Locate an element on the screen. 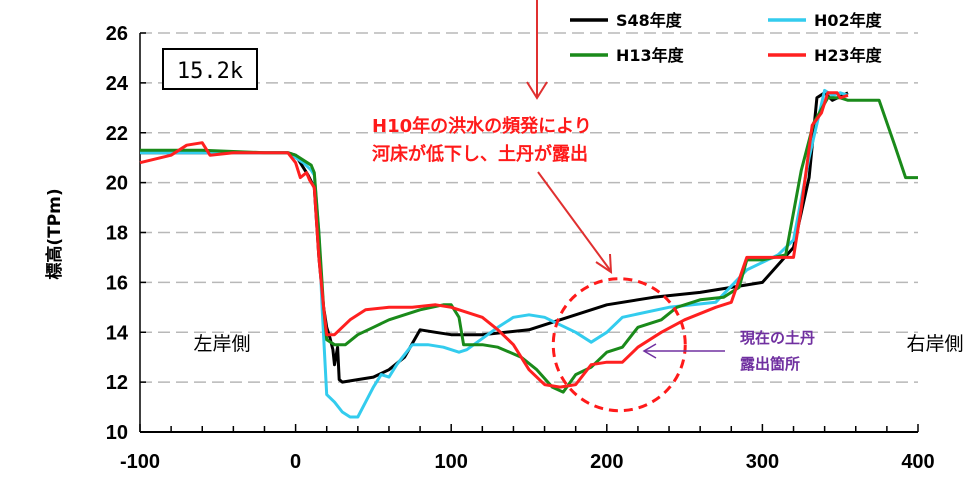 This screenshot has height=478, width=977. legend: S48年度 H02年度 H13年度 H23年度 is located at coordinates (726, 38).